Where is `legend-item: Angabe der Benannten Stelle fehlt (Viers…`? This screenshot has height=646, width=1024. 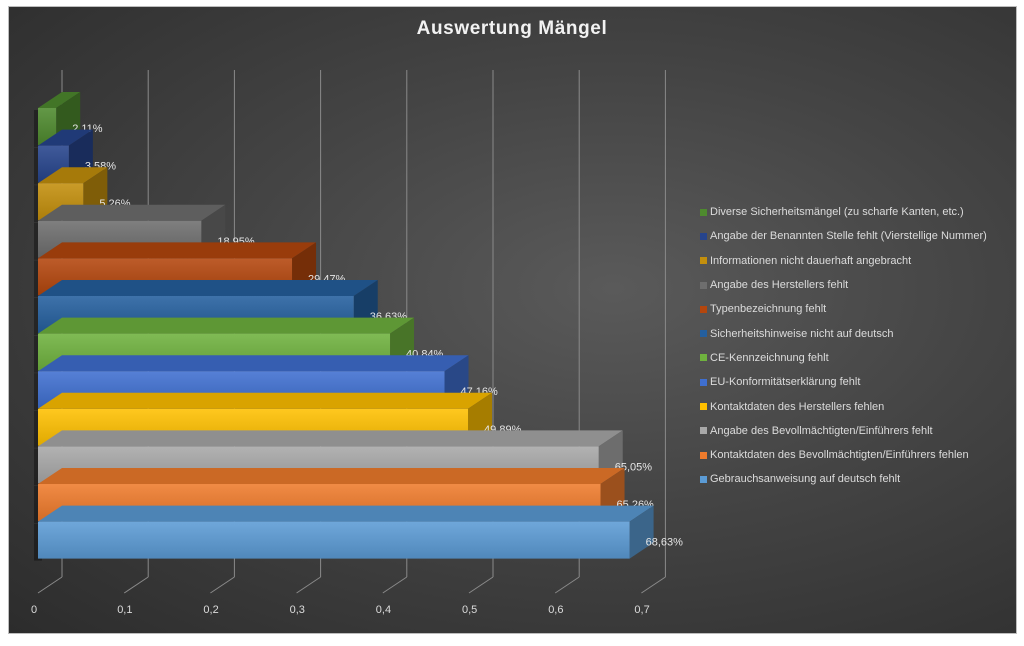 legend-item: Angabe der Benannten Stelle fehlt (Viers… is located at coordinates (843, 236).